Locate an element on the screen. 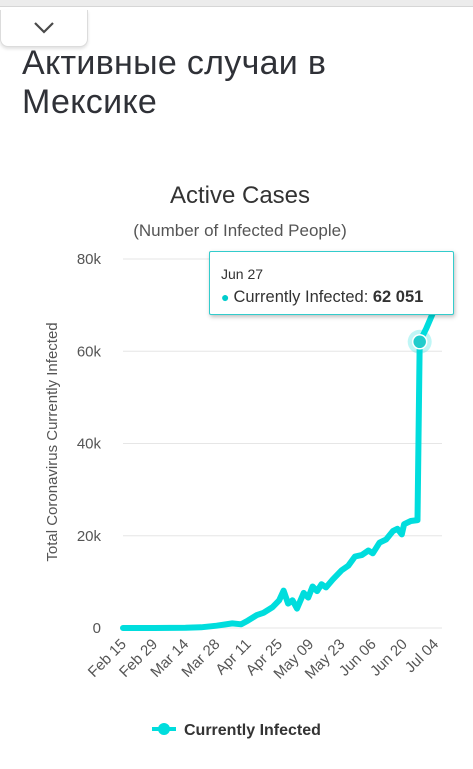  x-tick-label: Jul 04 is located at coordinates (422, 656).